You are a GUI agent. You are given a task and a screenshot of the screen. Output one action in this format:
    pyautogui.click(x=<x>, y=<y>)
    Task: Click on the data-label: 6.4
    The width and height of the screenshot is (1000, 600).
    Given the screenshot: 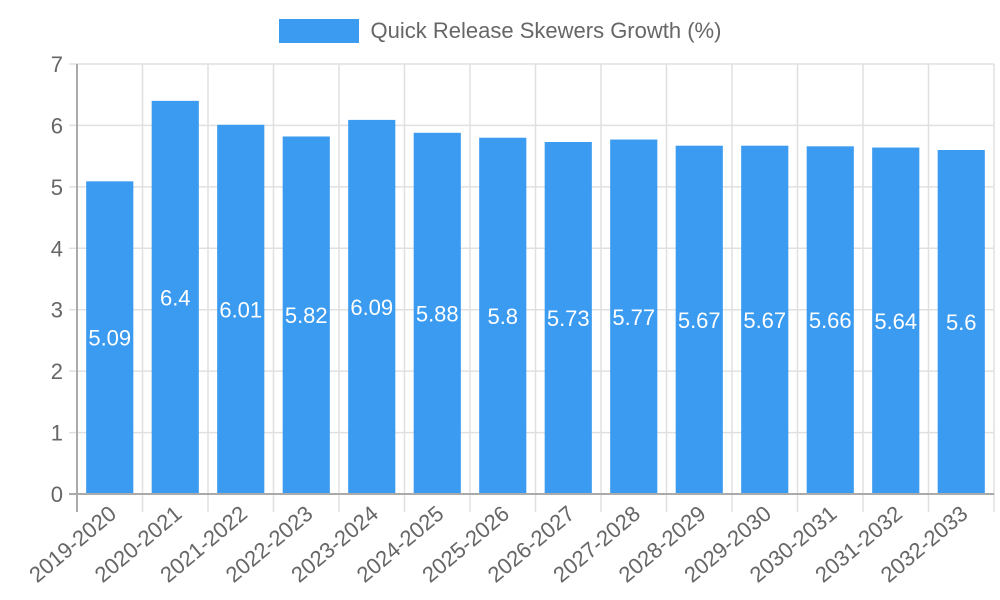 What is the action you would take?
    pyautogui.click(x=175, y=297)
    